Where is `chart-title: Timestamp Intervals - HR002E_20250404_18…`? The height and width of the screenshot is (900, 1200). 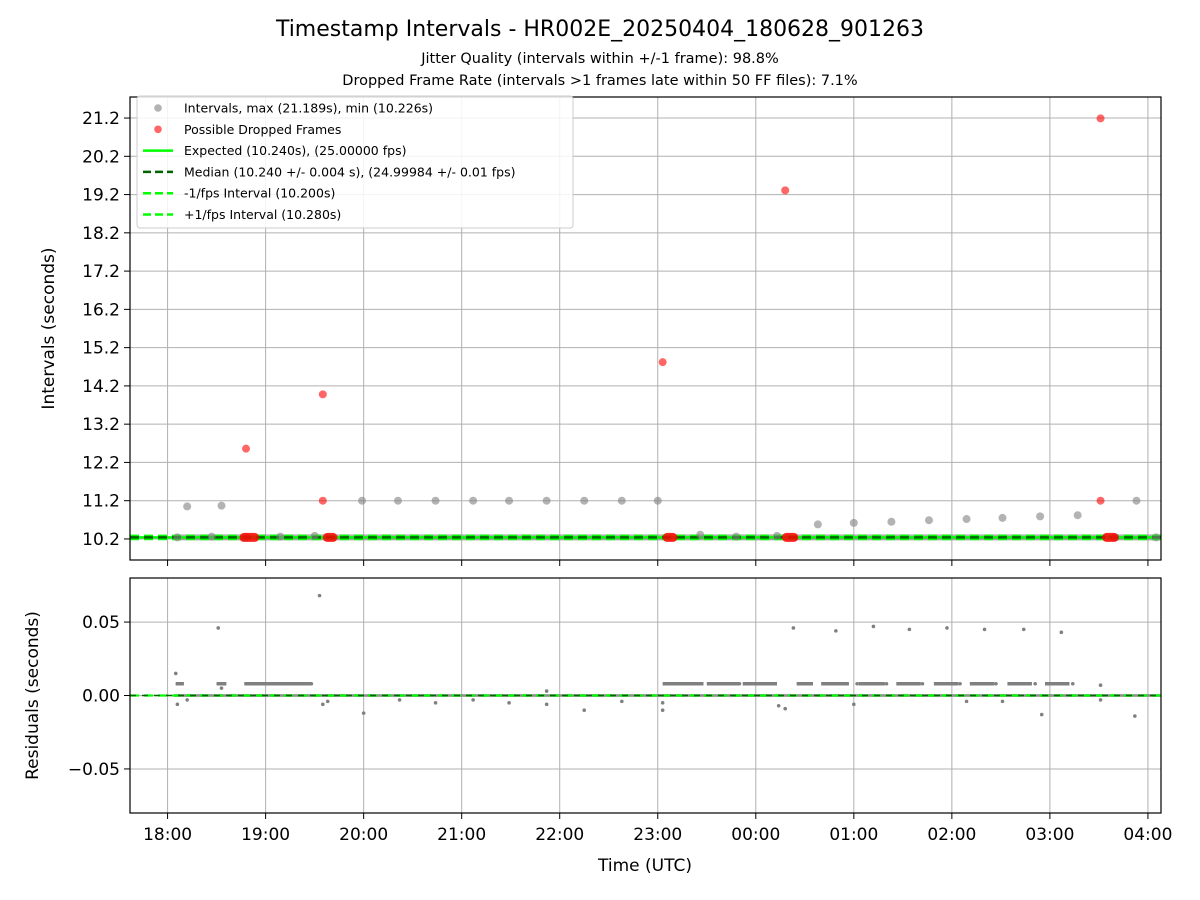
chart-title: Timestamp Intervals - HR002E_20250404_18… is located at coordinates (599, 29).